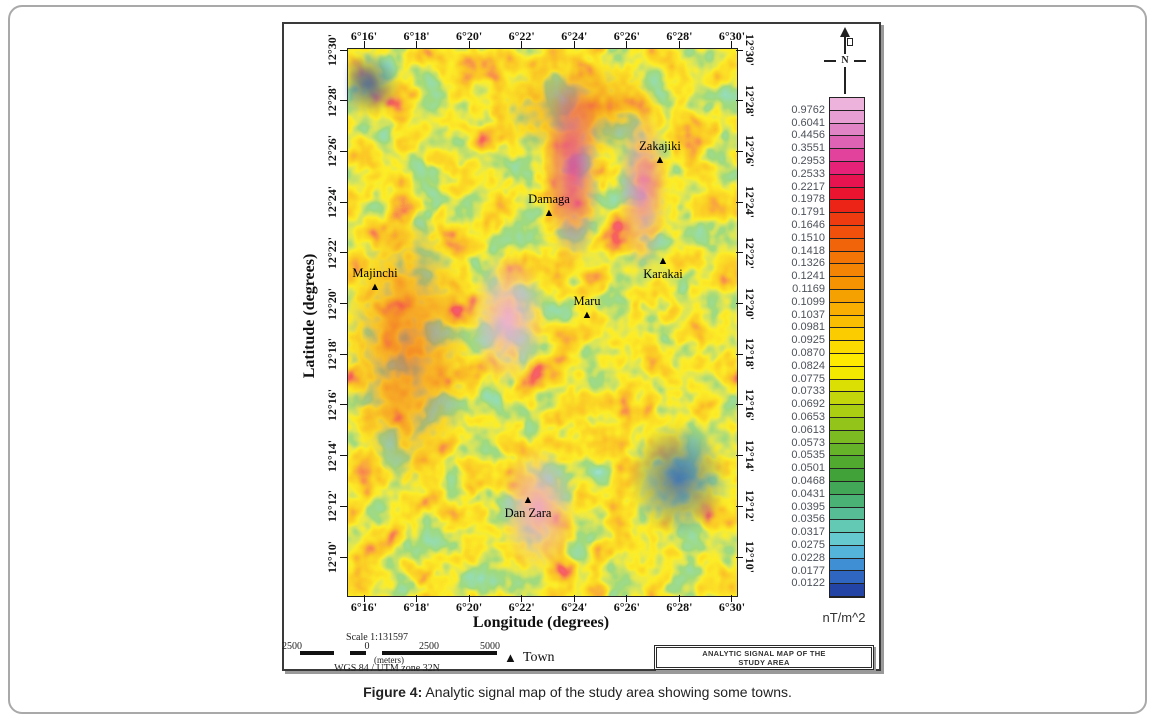 The height and width of the screenshot is (720, 1155). I want to click on colorbar-value: 0.0177, so click(808, 570).